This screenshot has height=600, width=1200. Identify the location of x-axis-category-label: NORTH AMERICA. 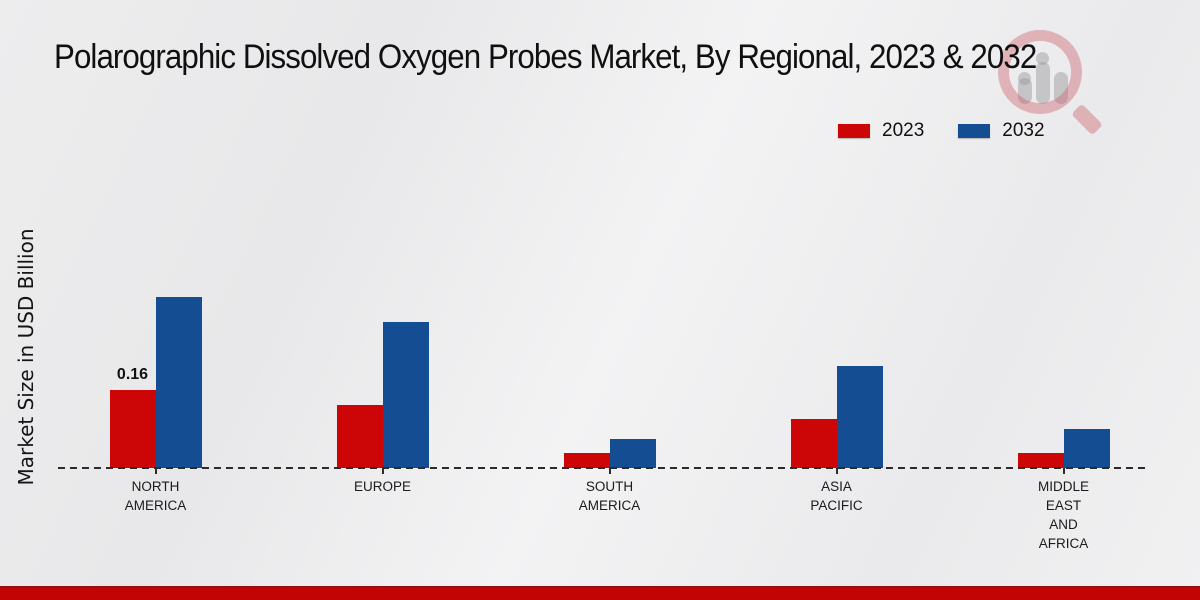
(155, 496).